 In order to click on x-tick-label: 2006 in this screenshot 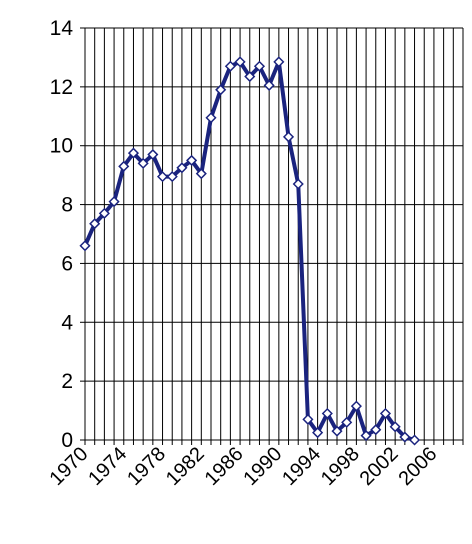, I will do `click(417, 466)`.